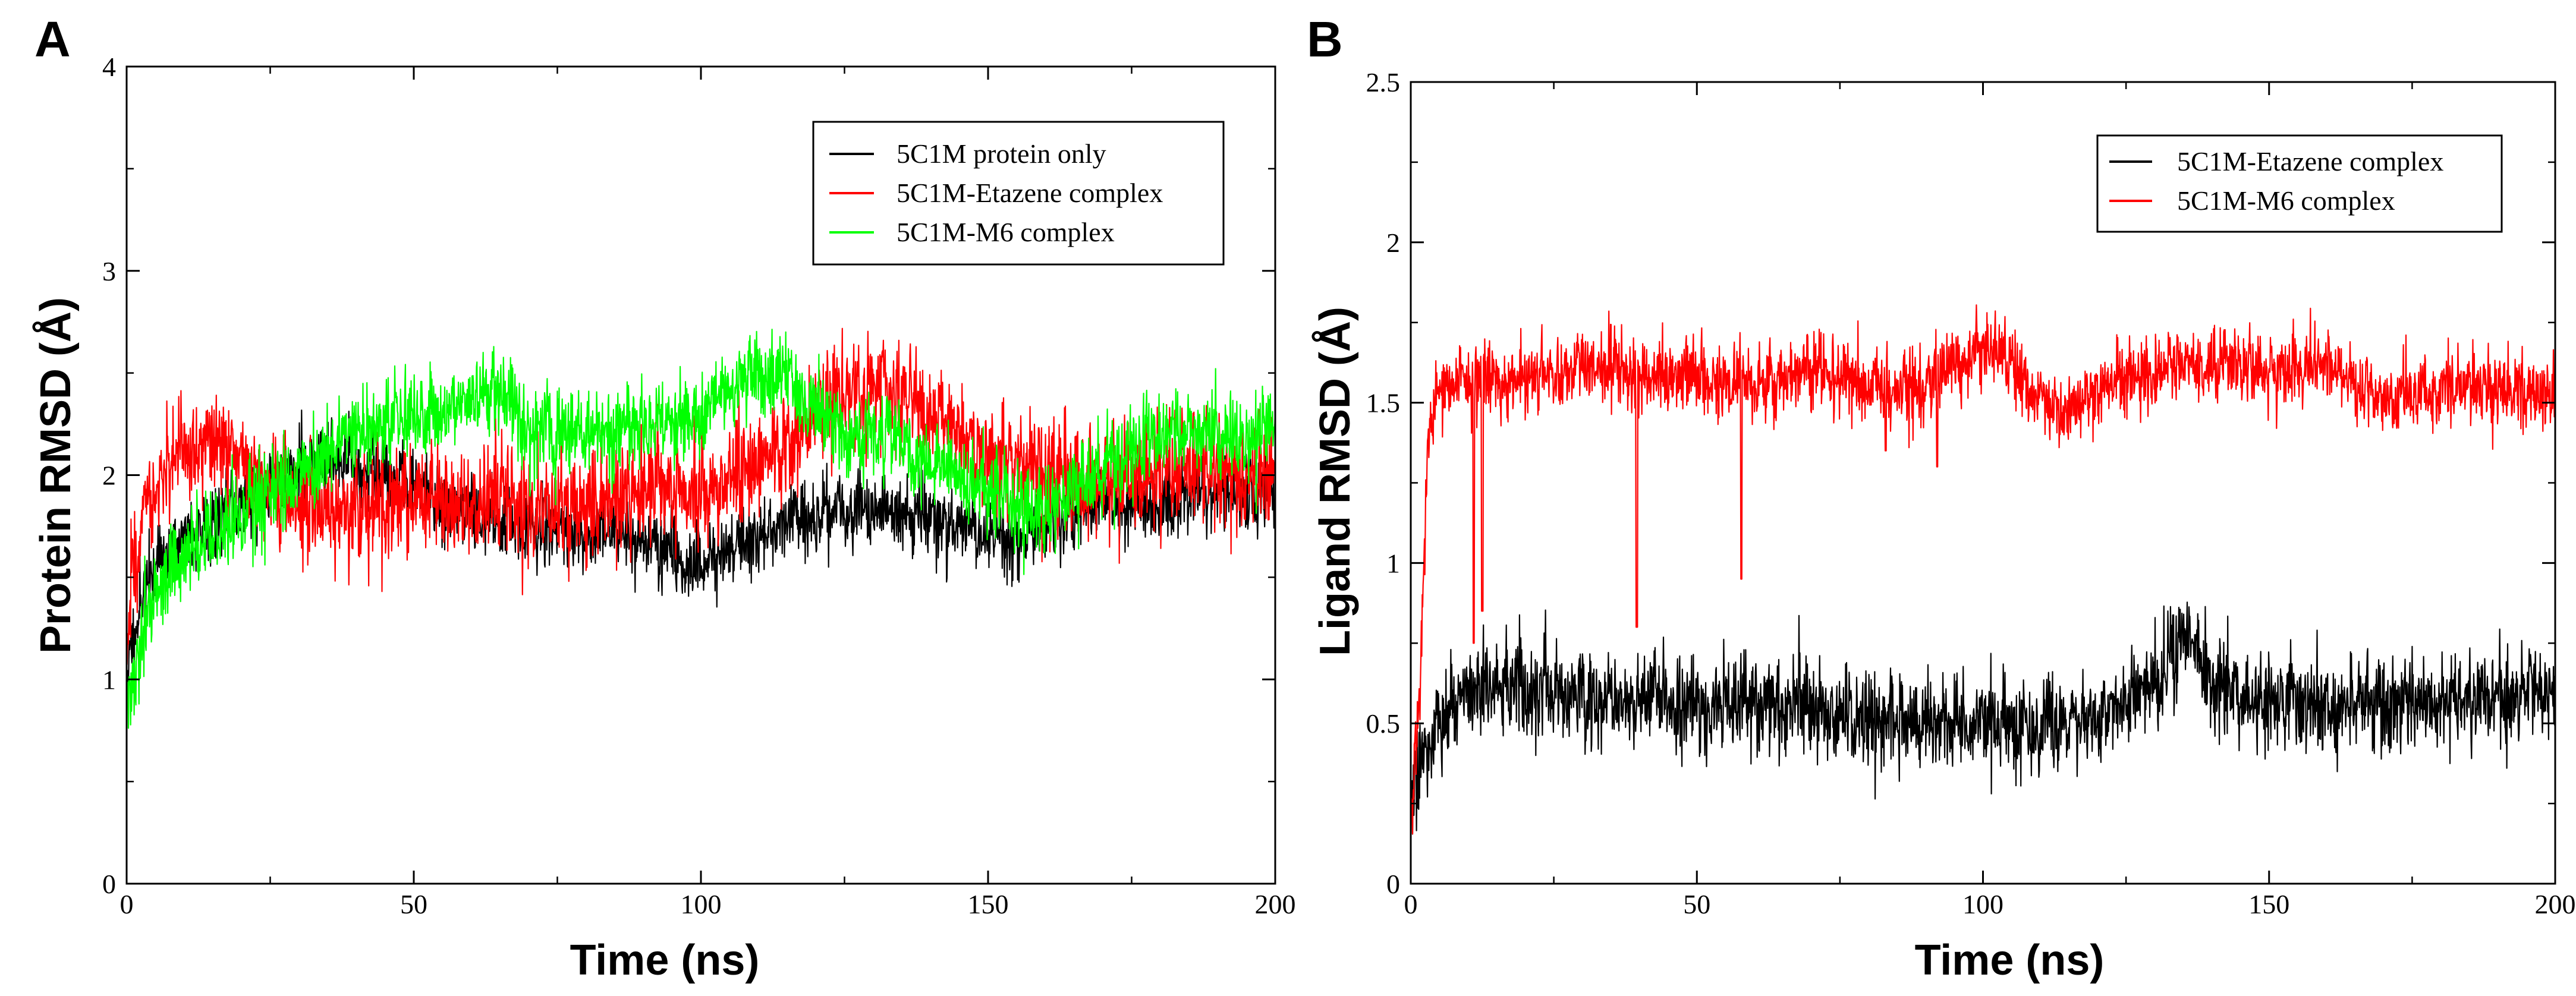 The image size is (2576, 996). I want to click on panel-b-x-tick-label: 150, so click(2268, 904).